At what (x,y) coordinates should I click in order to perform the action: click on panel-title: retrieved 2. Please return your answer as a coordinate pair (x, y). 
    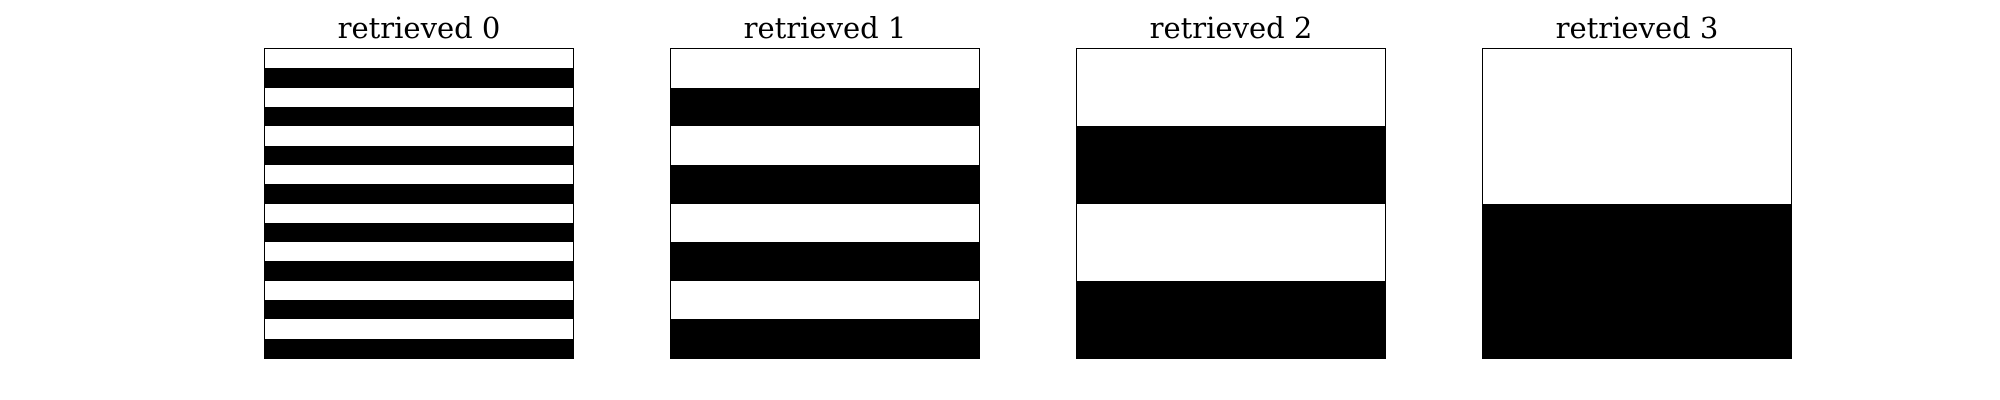
    Looking at the image, I should click on (1231, 28).